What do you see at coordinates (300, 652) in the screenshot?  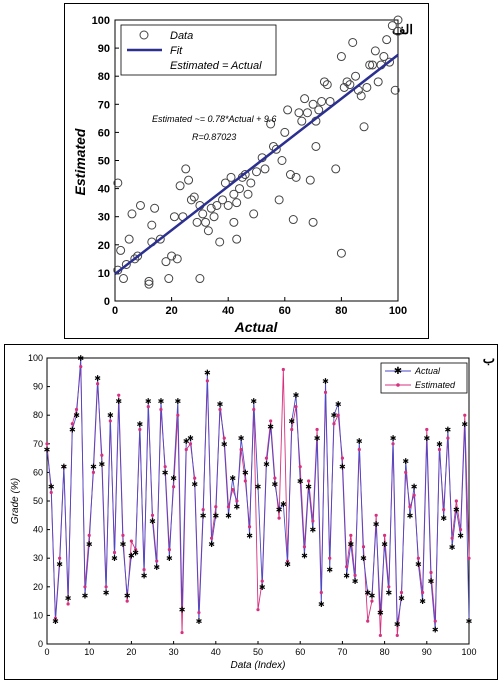 I see `x-tick-label: 60` at bounding box center [300, 652].